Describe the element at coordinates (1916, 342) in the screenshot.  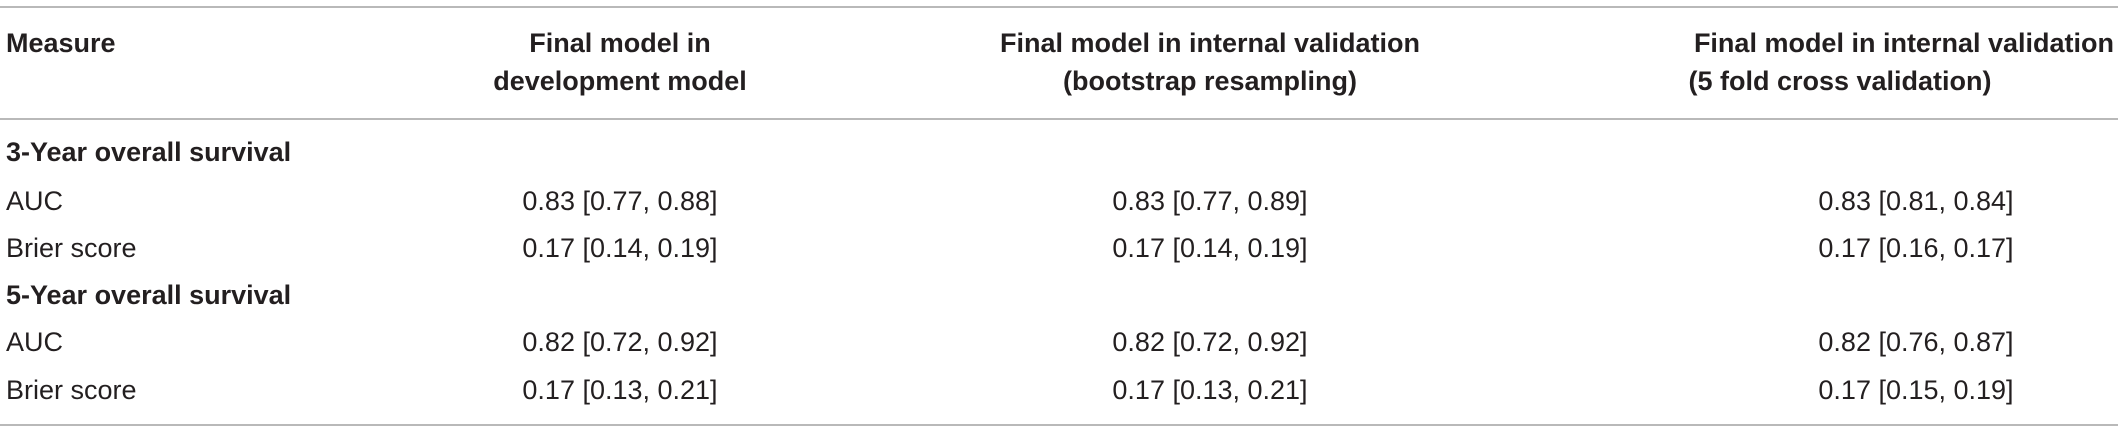
I see `cell-cross-validation: 0.82 [0.76, 0.87]` at that location.